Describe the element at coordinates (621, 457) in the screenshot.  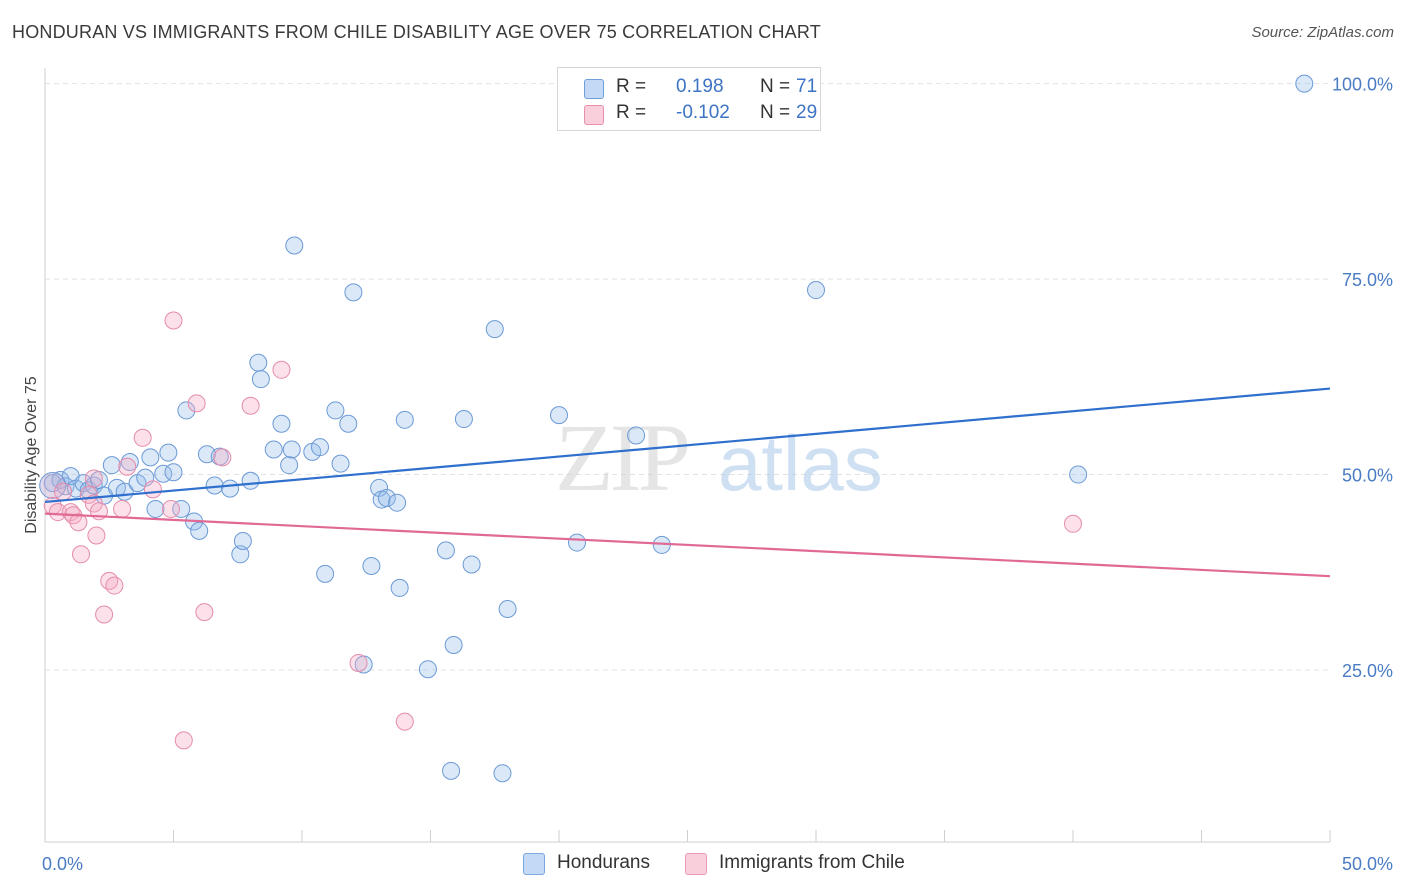
I see `watermark-zip: ZIP` at that location.